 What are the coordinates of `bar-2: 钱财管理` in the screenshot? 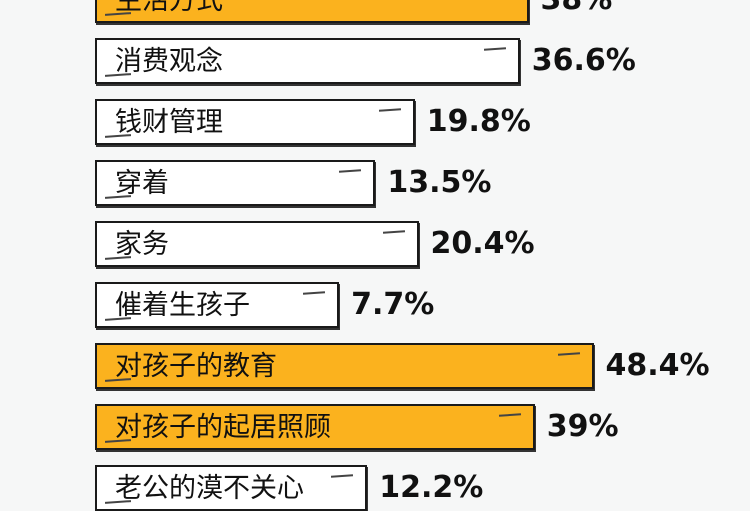 It's located at (255, 122).